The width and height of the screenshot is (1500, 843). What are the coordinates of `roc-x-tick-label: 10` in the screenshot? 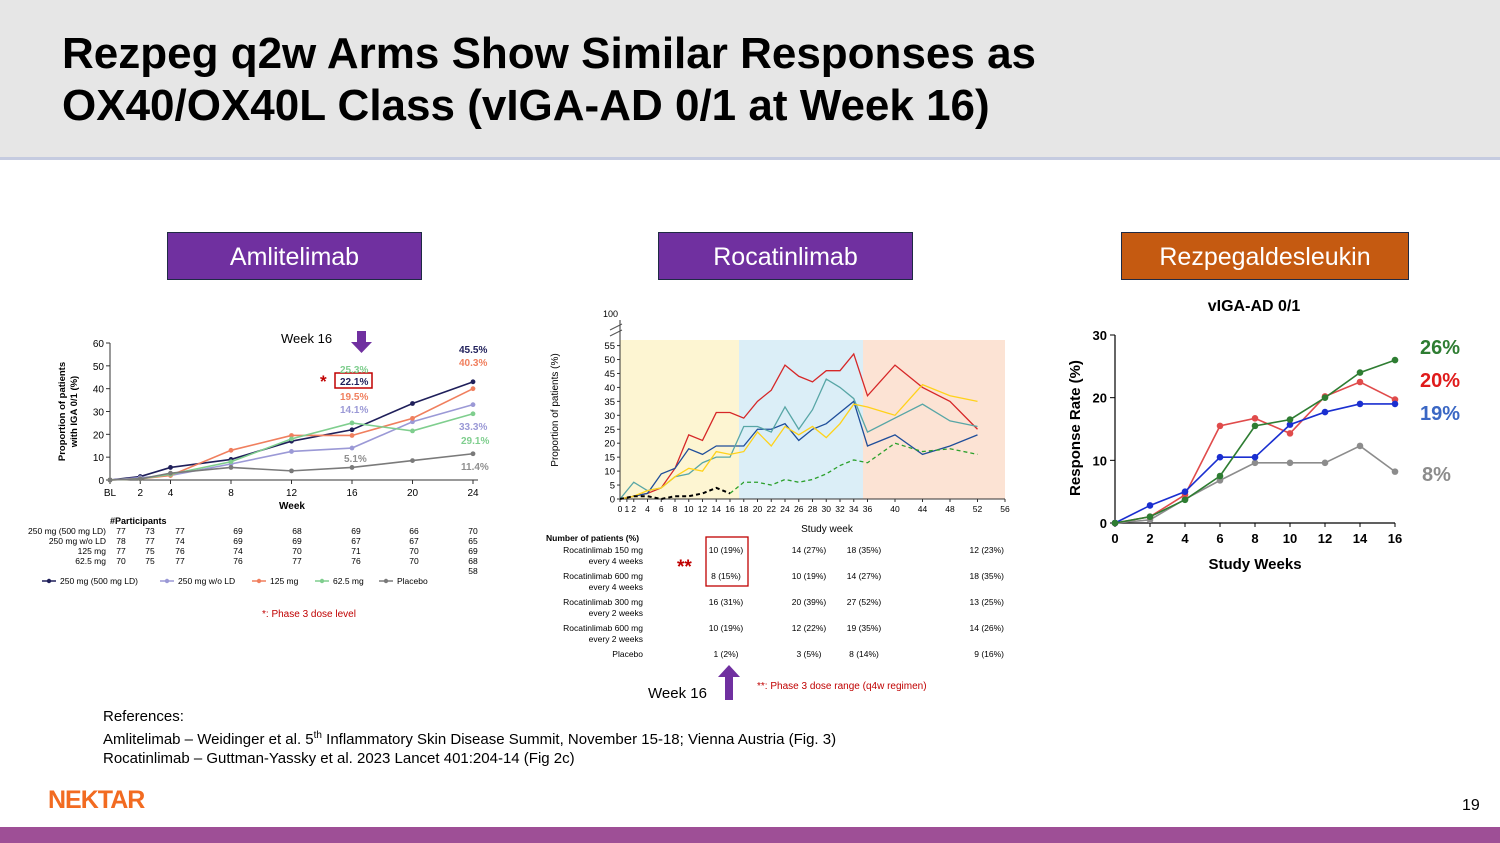 It's located at (689, 509).